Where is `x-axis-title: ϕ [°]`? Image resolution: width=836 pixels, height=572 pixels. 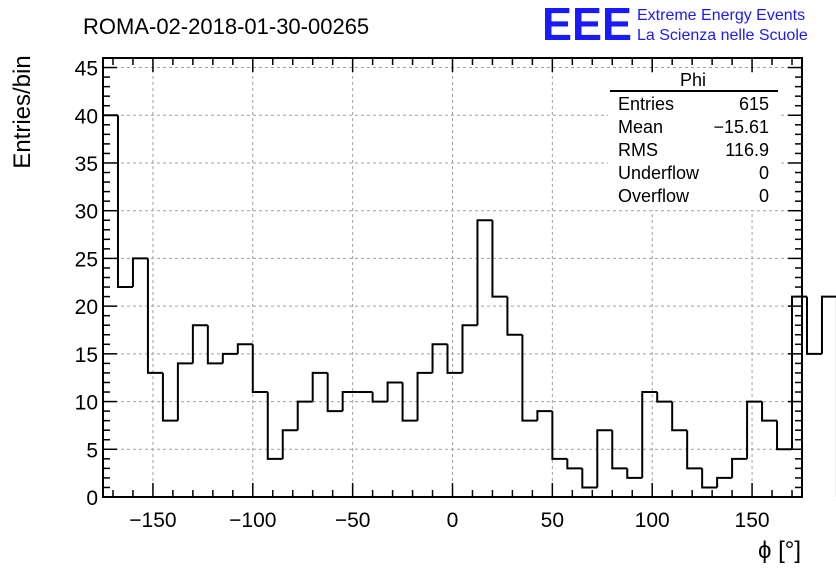
x-axis-title: ϕ [°] is located at coordinates (779, 550).